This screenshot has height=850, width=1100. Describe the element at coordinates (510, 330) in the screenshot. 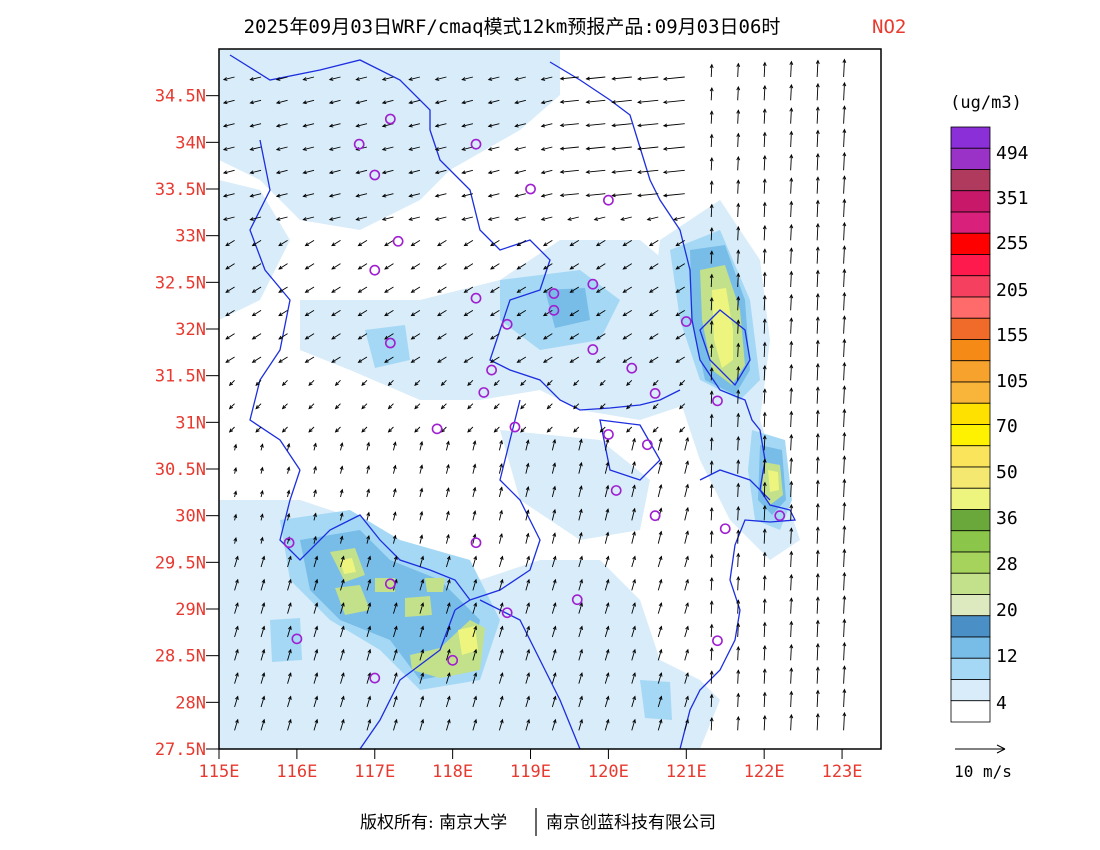

I see `haze-central` at that location.